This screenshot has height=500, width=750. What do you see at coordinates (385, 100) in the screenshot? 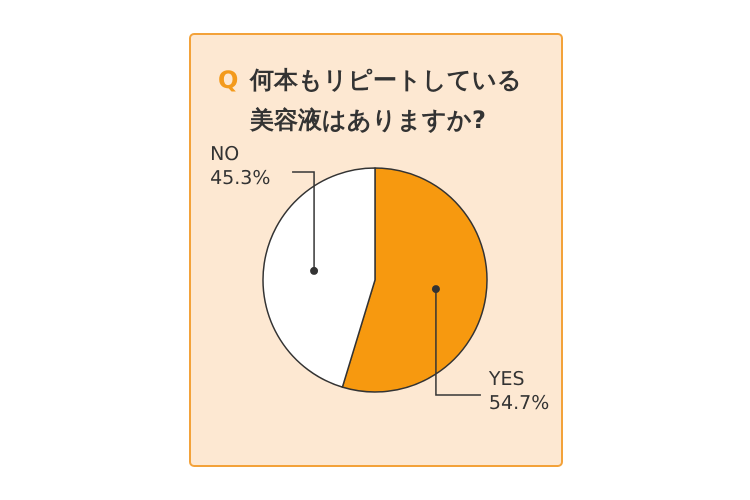
I see `chart-title: 何本もリピートしている美容液はありますか?` at bounding box center [385, 100].